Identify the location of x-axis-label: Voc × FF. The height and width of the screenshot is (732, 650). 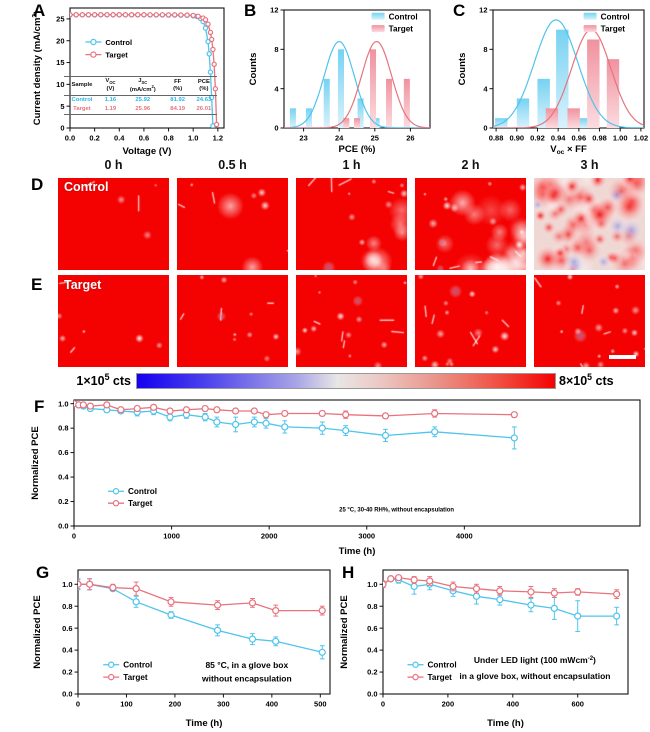
(568, 150).